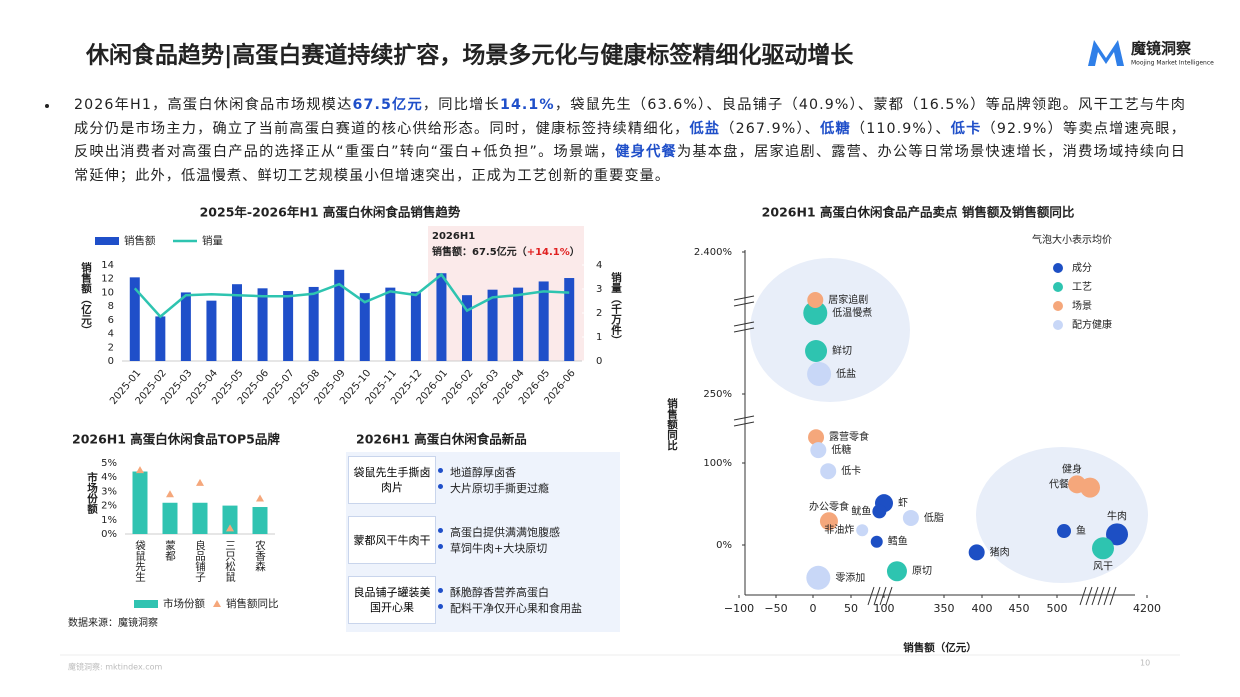 This screenshot has height=697, width=1240. Describe the element at coordinates (848, 299) in the screenshot. I see `bubble-label: 居家追剧` at that location.